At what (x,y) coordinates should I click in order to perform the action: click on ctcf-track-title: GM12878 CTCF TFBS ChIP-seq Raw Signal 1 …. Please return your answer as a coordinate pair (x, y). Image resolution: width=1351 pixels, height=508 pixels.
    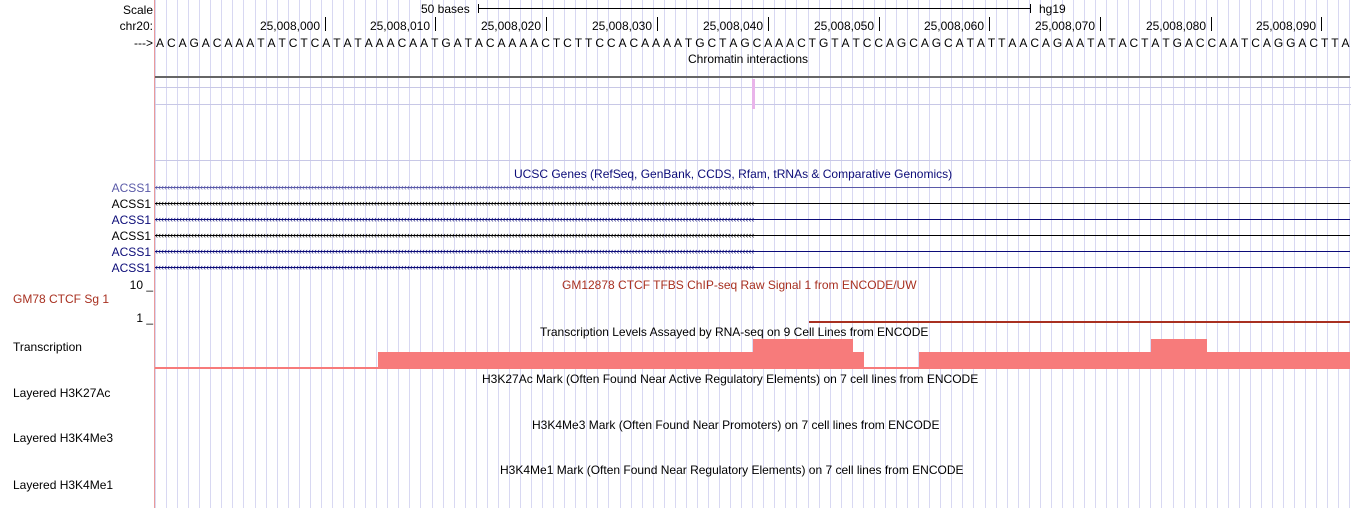
    Looking at the image, I should click on (739, 285).